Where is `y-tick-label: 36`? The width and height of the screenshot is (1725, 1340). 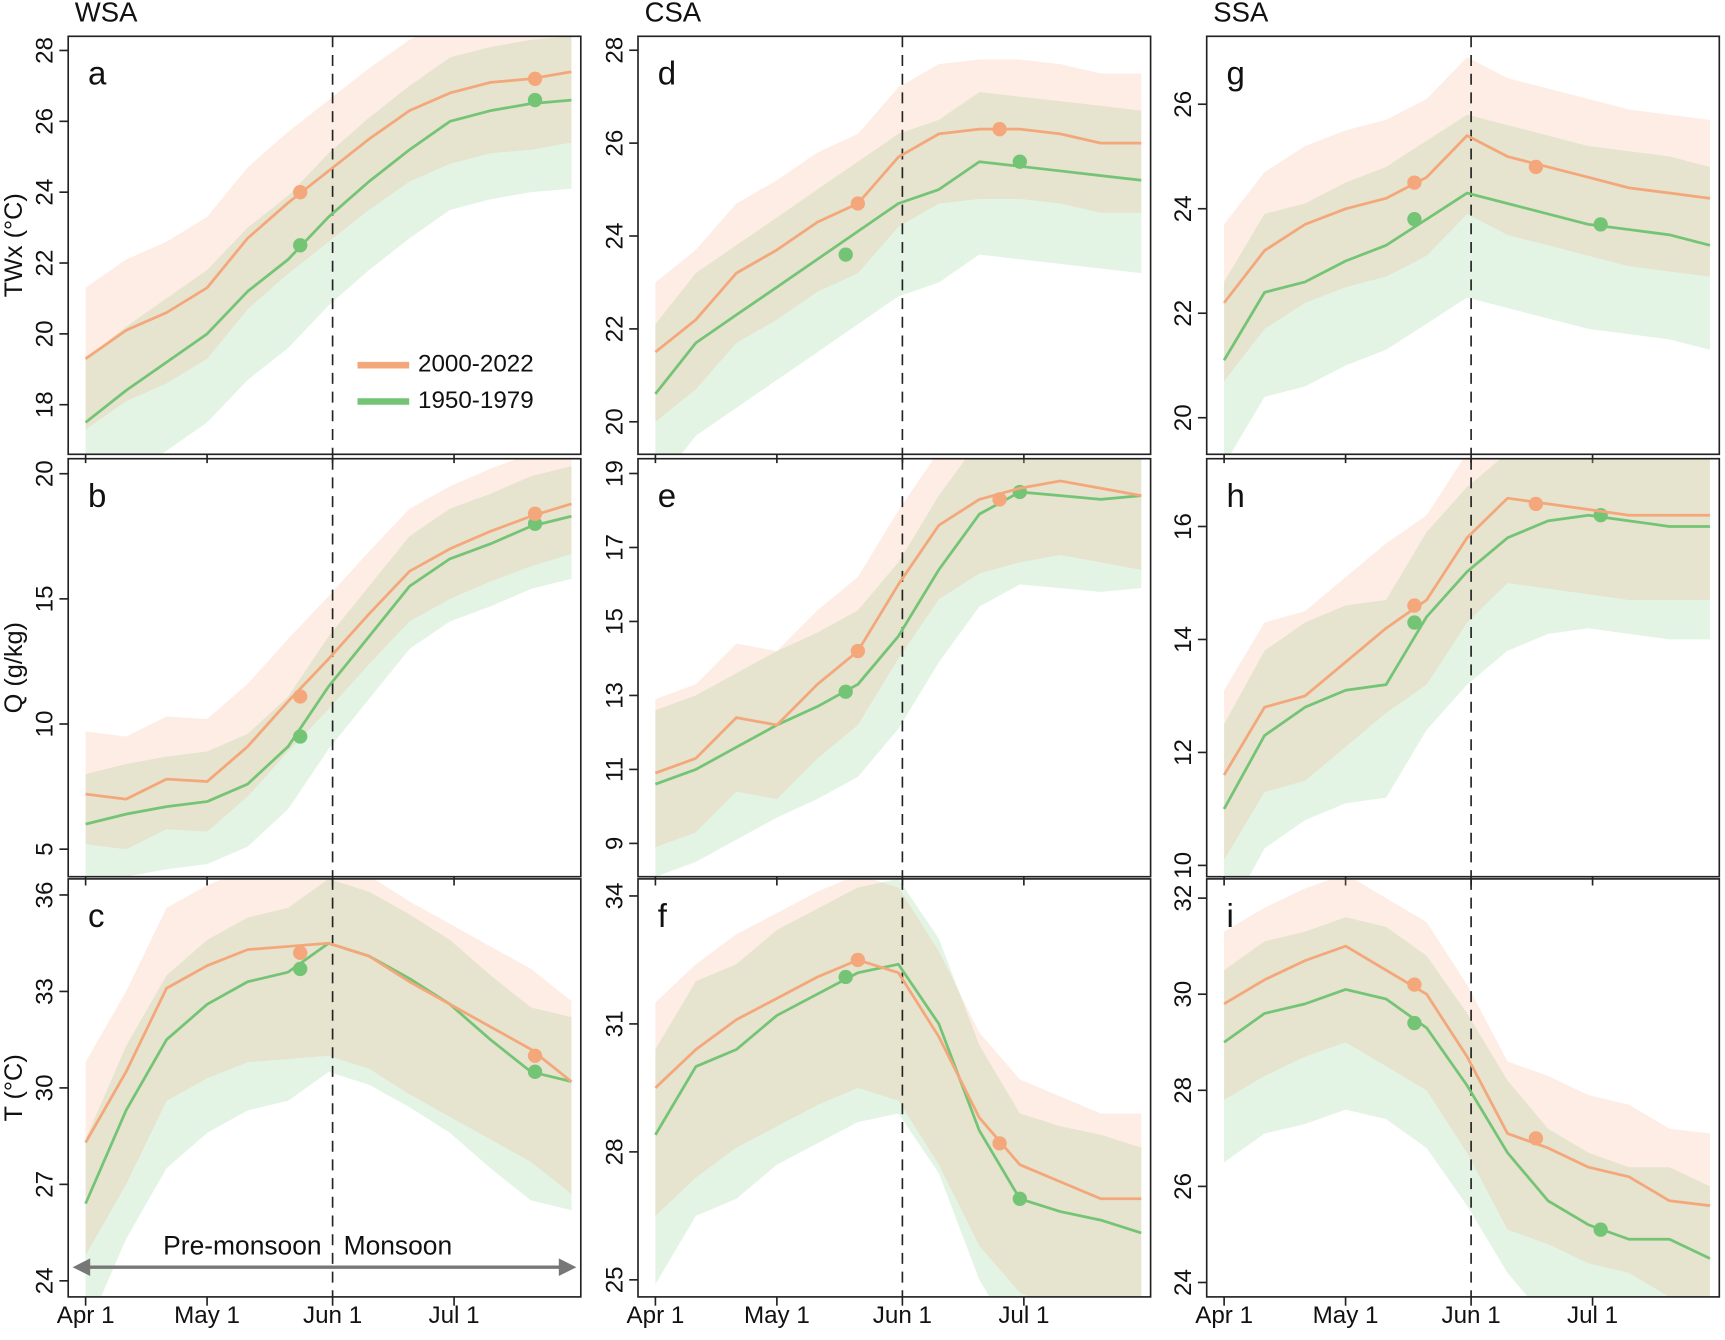
y-tick-label: 36 is located at coordinates (45, 895).